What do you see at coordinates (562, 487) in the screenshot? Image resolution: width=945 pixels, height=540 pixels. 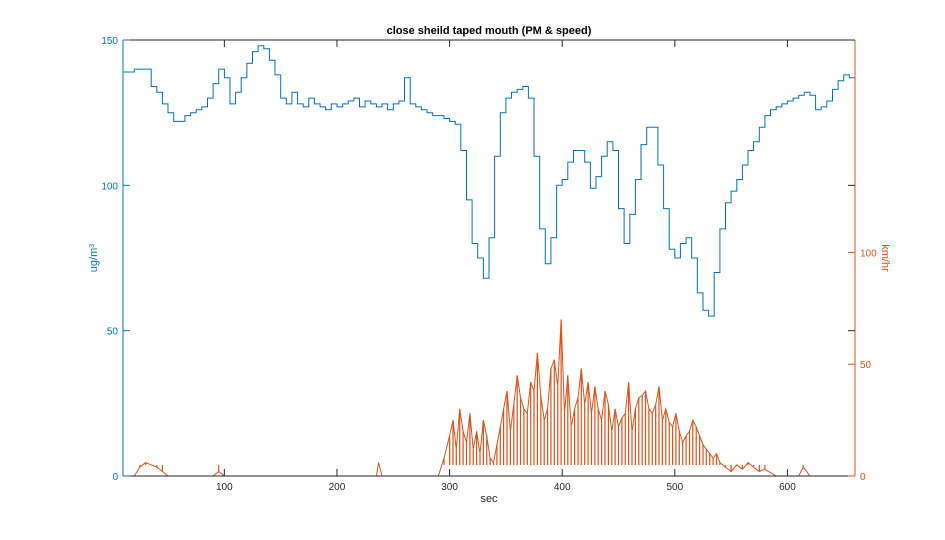 I see `x-tick-label: 400` at bounding box center [562, 487].